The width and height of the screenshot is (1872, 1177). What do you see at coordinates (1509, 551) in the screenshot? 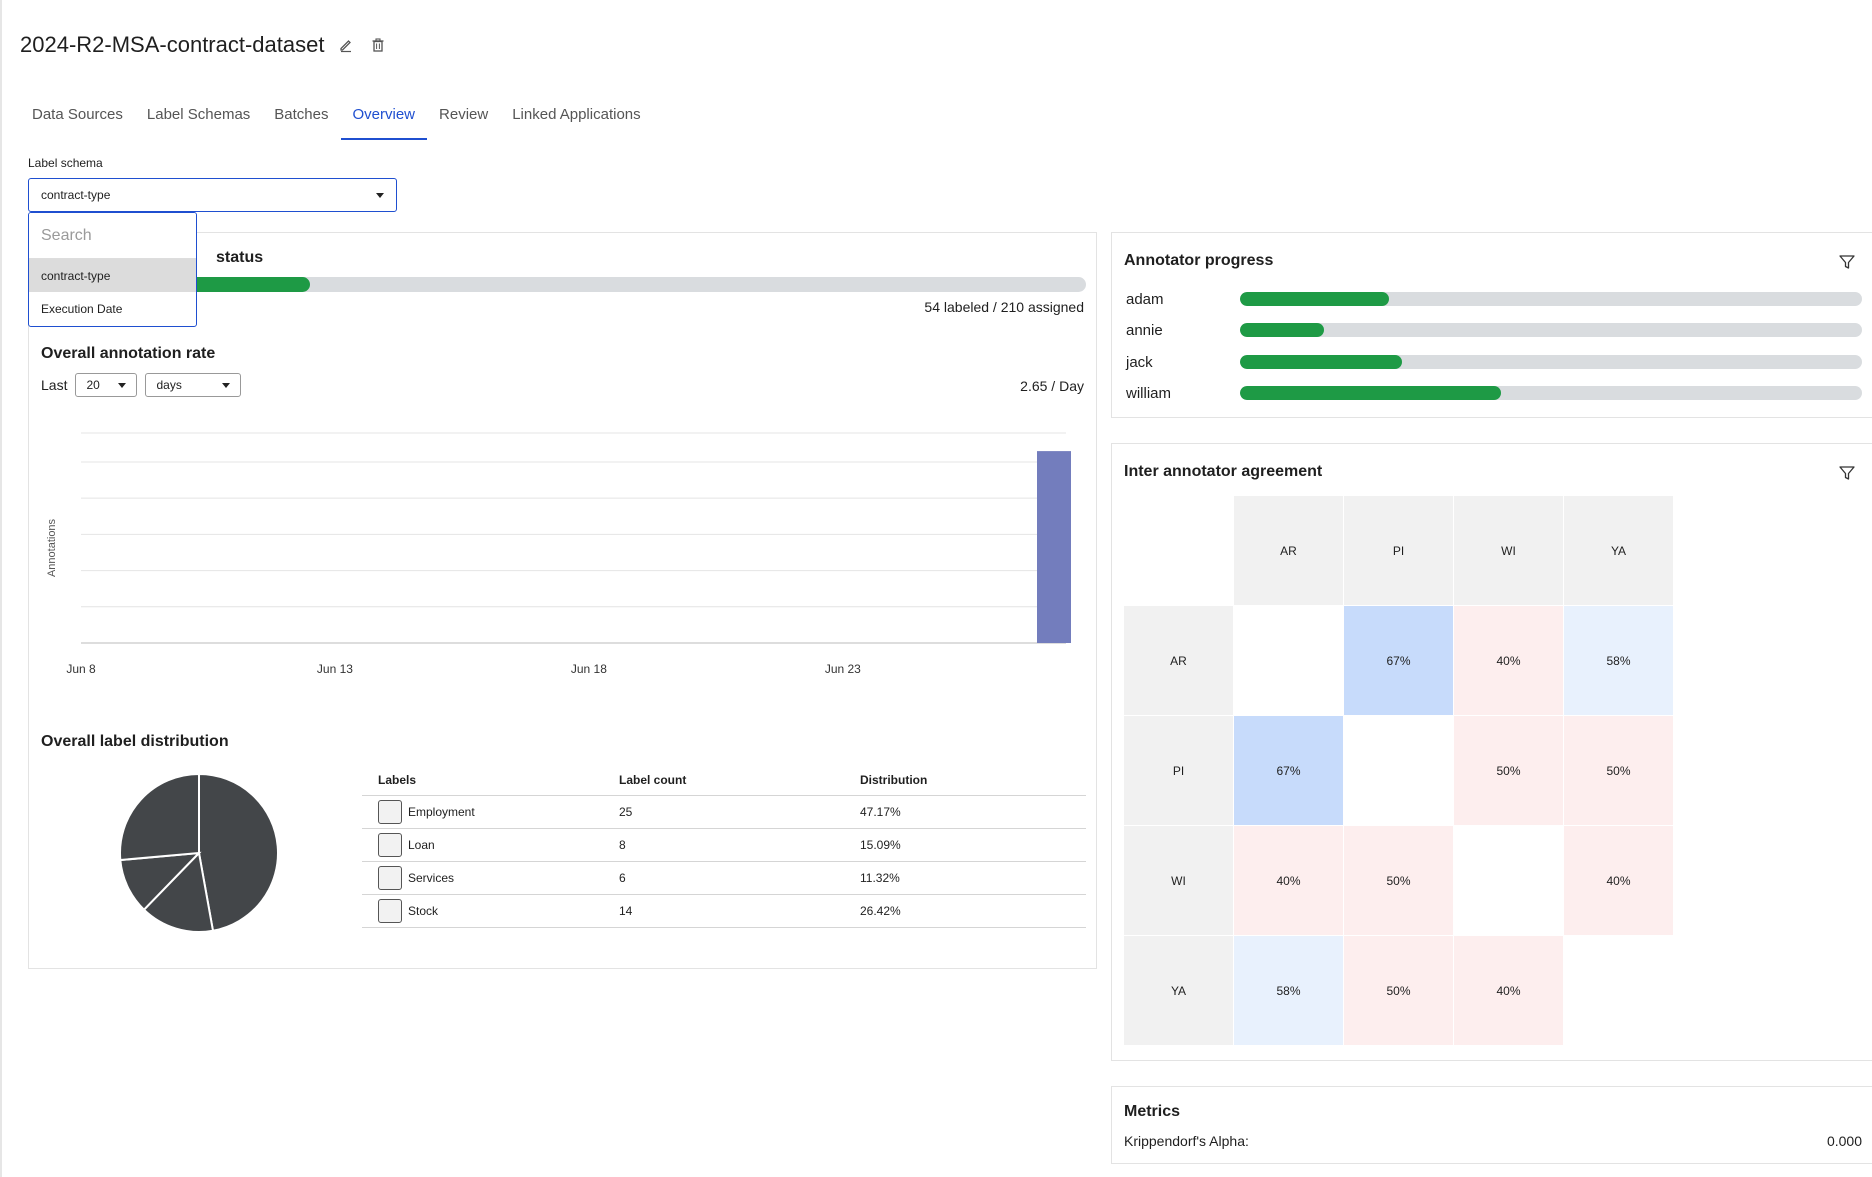
I see `matrix-col-header: WI` at bounding box center [1509, 551].